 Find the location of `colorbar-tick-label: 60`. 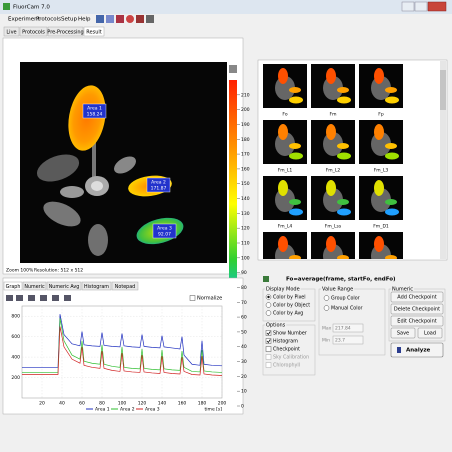

colorbar-tick-label: 60 is located at coordinates (244, 318).